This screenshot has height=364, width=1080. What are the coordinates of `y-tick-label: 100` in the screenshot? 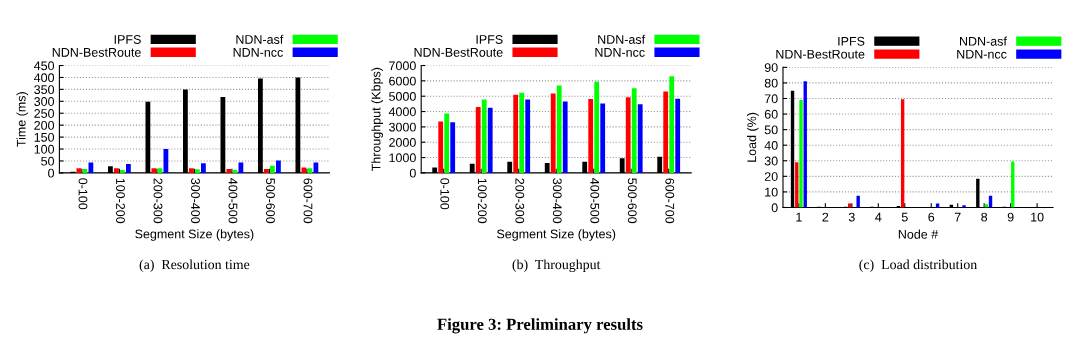 It's located at (44, 149).